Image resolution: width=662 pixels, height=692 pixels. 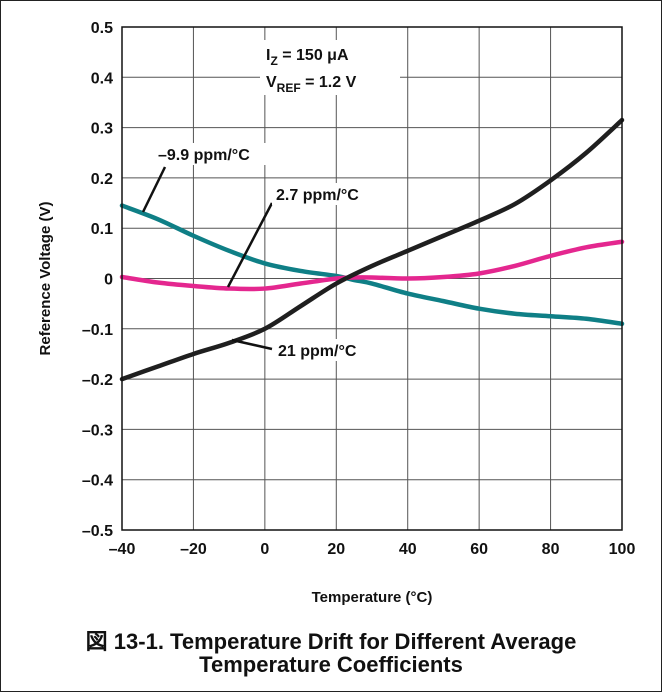 I want to click on x-tick-label: 0, so click(x=264, y=549).